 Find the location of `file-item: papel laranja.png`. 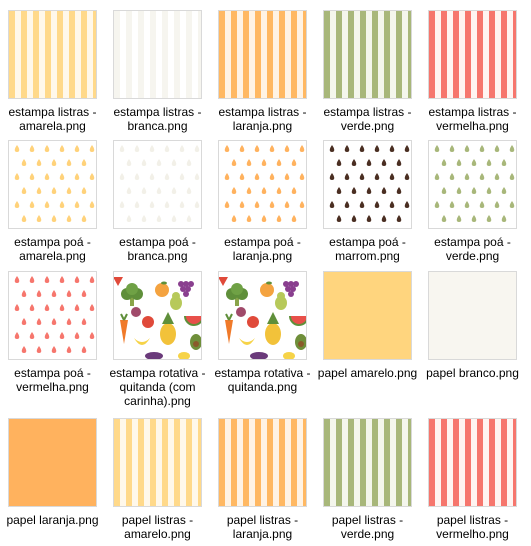

file-item: papel laranja.png is located at coordinates (52, 472).